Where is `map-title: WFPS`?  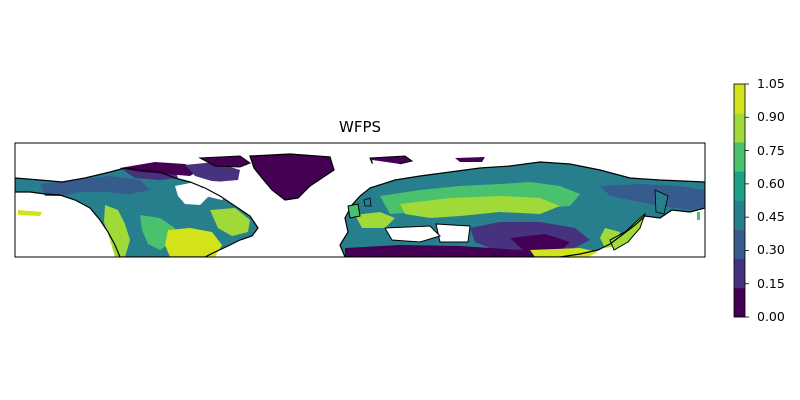
map-title: WFPS is located at coordinates (360, 127).